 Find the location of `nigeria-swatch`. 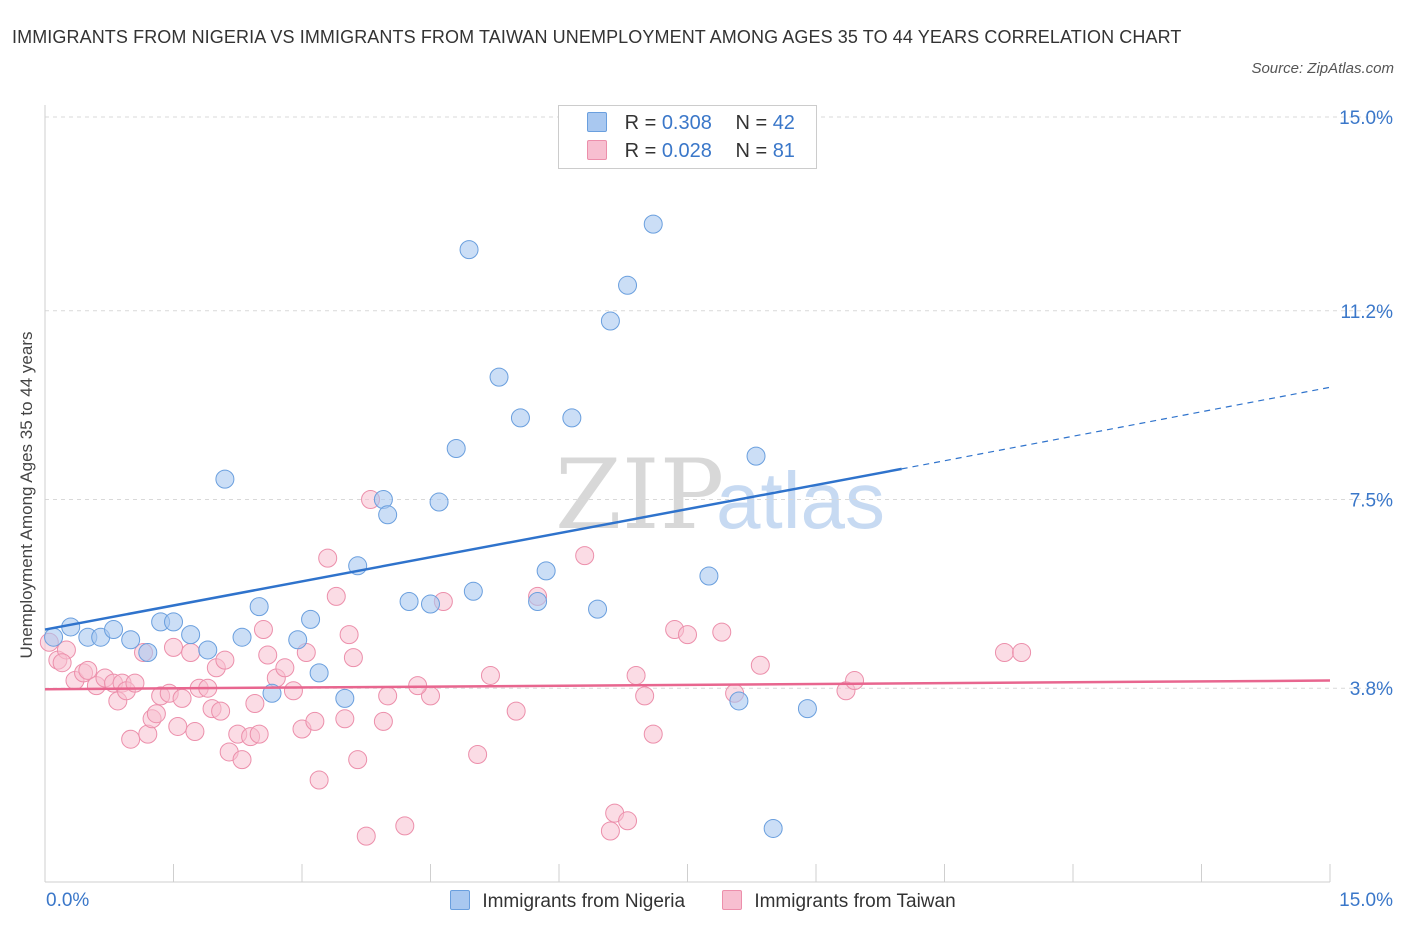

nigeria-swatch is located at coordinates (460, 900).